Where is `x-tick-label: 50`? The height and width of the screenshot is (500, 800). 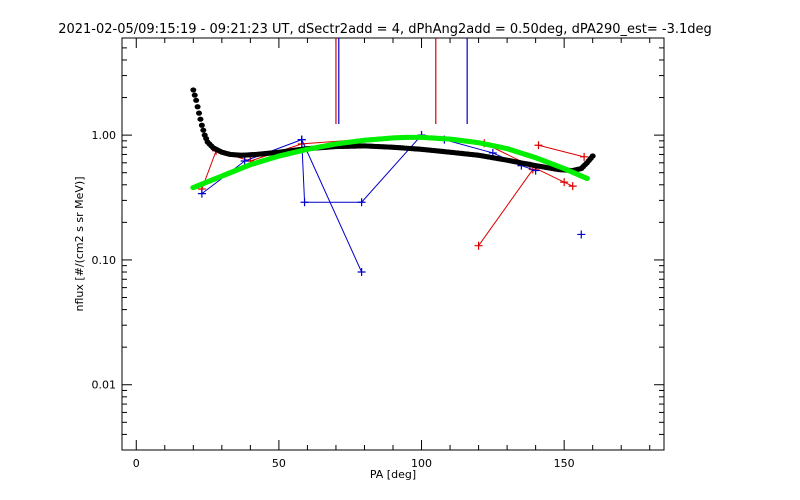 x-tick-label: 50 is located at coordinates (279, 463).